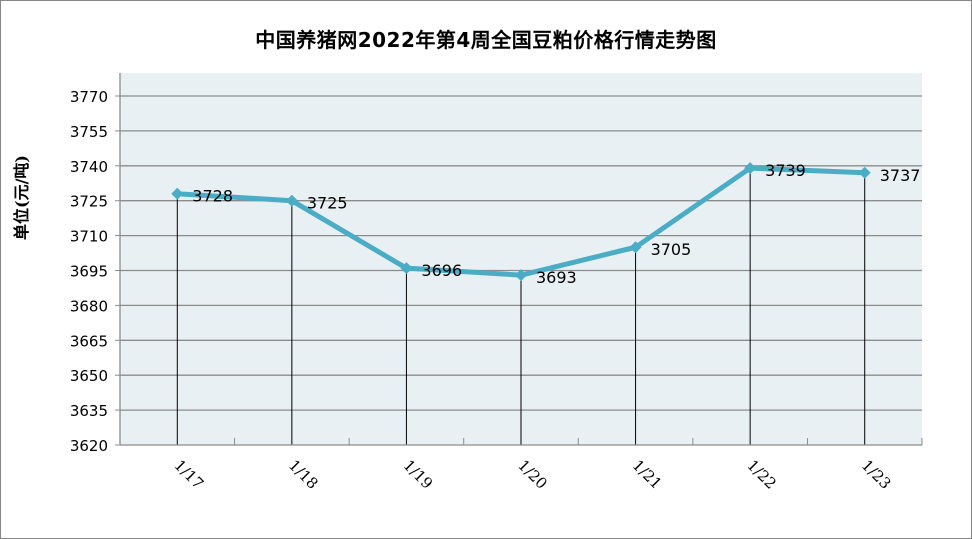 The height and width of the screenshot is (539, 972). Describe the element at coordinates (900, 175) in the screenshot. I see `data-label: 3737` at that location.